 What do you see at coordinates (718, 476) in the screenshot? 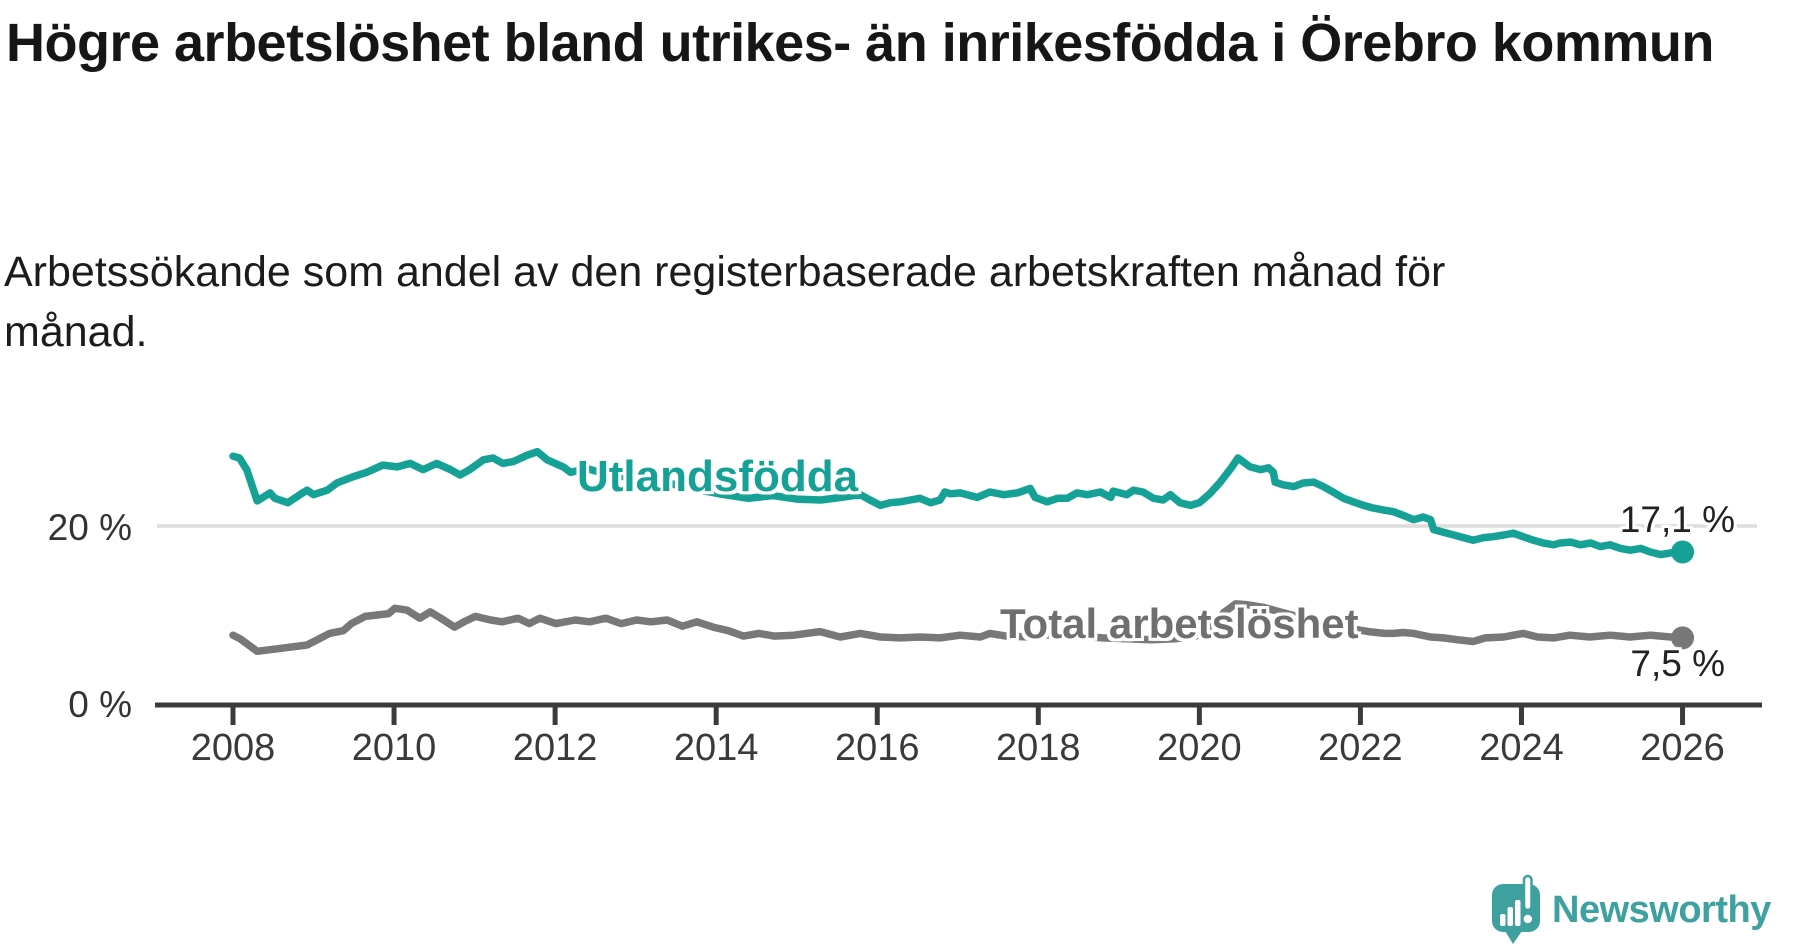
I see `series-label-utlandsfodda: Utlandsfödda` at bounding box center [718, 476].